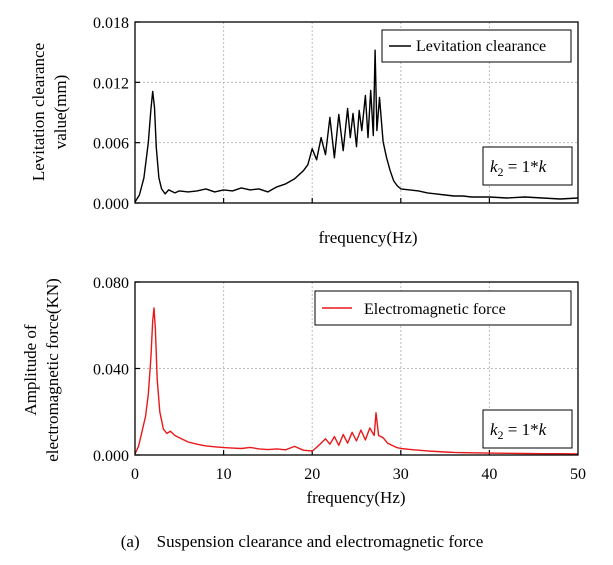 The width and height of the screenshot is (613, 565). I want to click on bottom-x-axis-label: frequency(Hz), so click(355, 497).